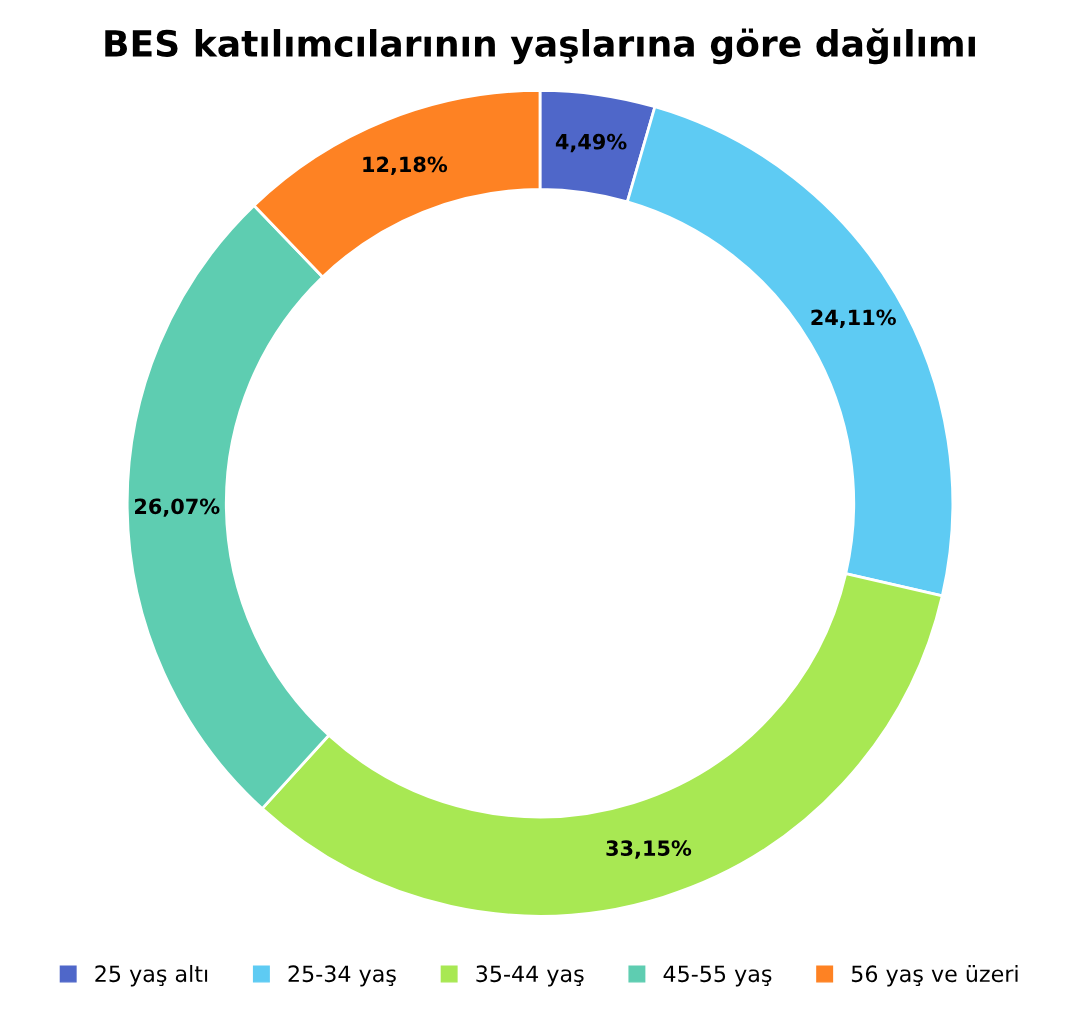  I want to click on legend-label: 35-44 yaş, so click(530, 976).